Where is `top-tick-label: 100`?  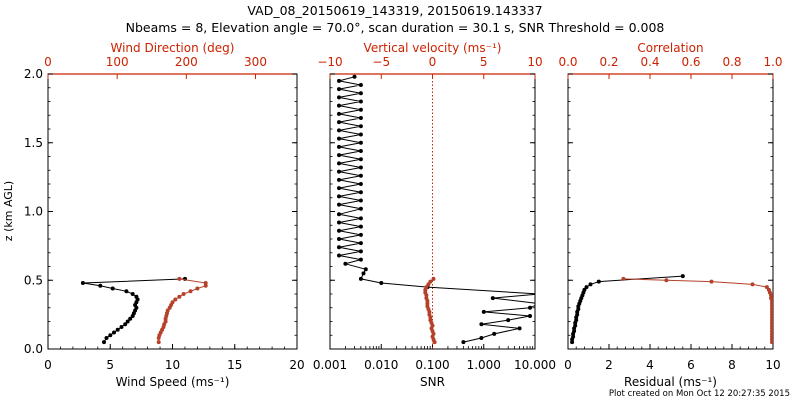
top-tick-label: 100 is located at coordinates (117, 62).